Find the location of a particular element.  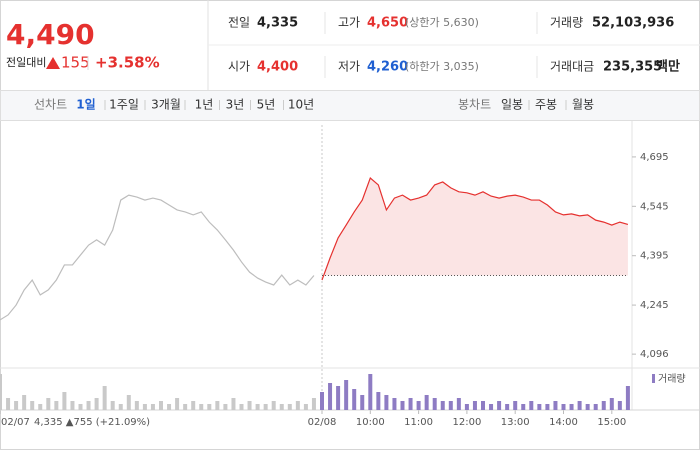

stat-label: 거래량 is located at coordinates (566, 23).